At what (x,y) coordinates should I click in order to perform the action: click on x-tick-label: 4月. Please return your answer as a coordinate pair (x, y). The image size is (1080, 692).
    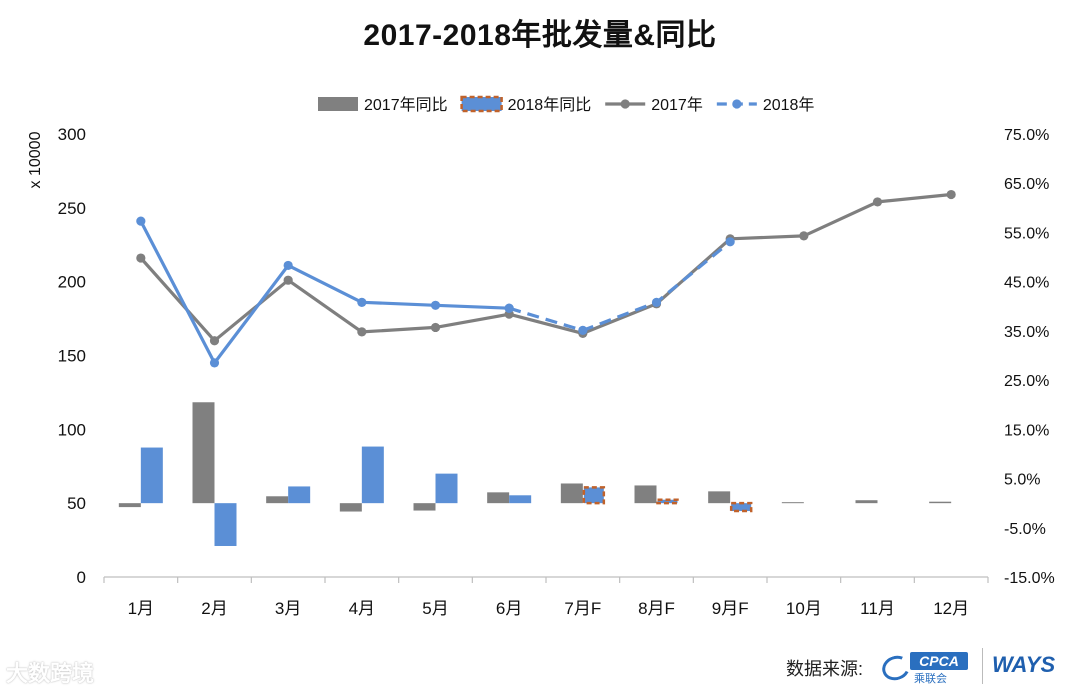
    Looking at the image, I should click on (362, 608).